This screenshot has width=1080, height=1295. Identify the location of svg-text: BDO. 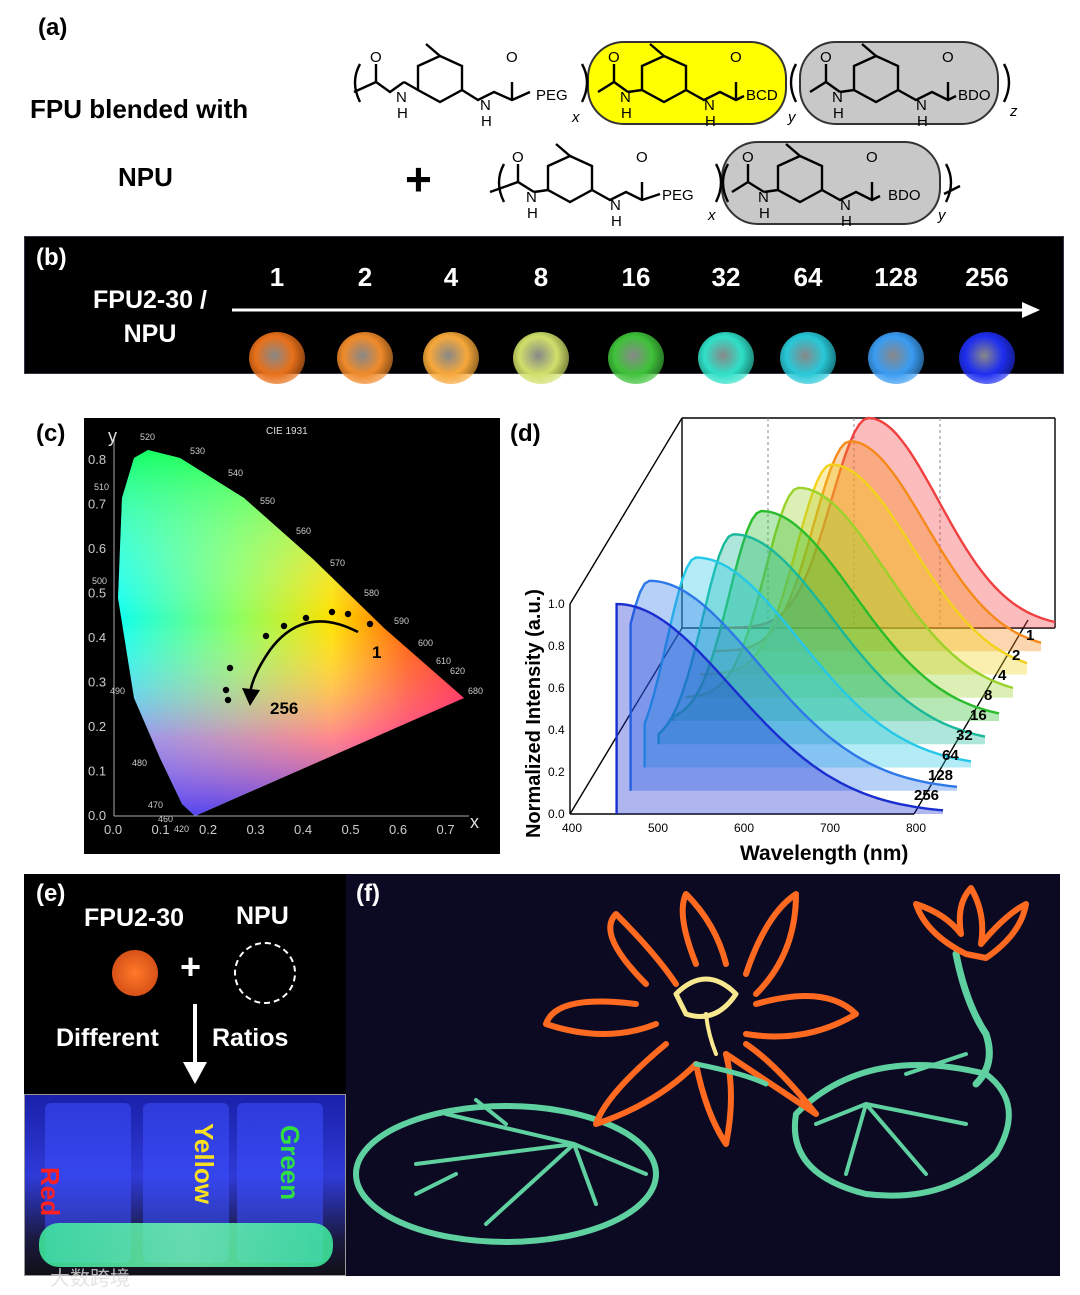
(974, 95).